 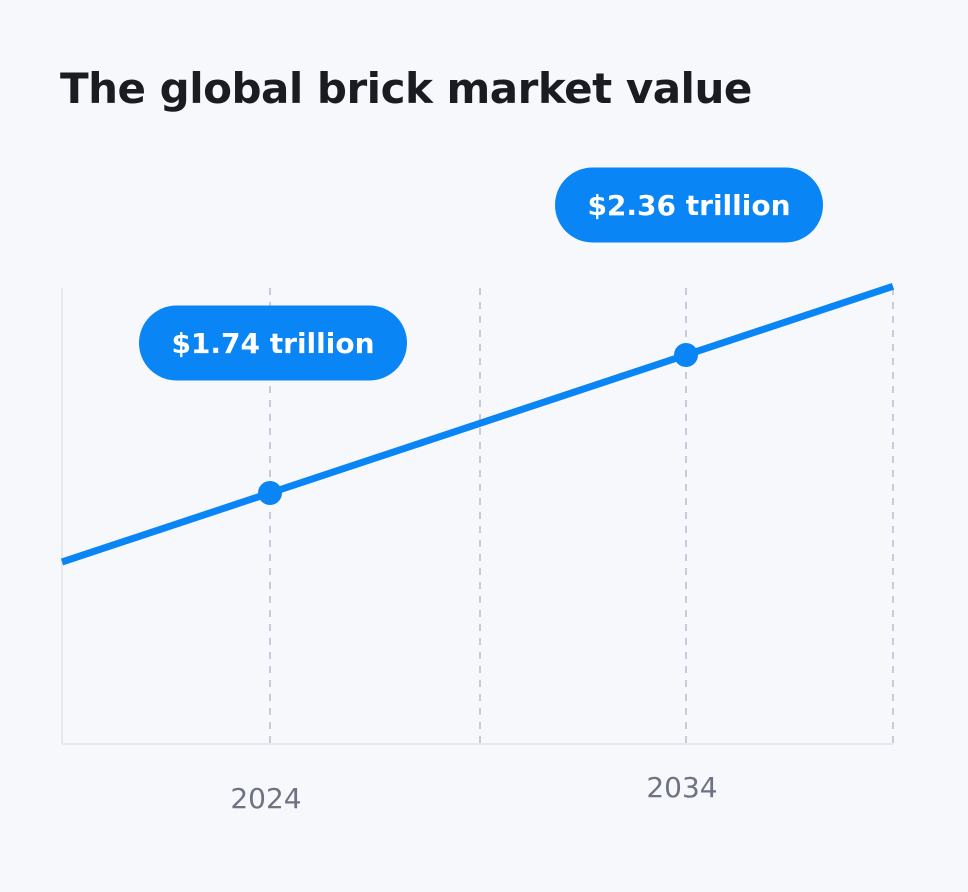 I want to click on x-tick-labels: 2024 2034, so click(x=473, y=793).